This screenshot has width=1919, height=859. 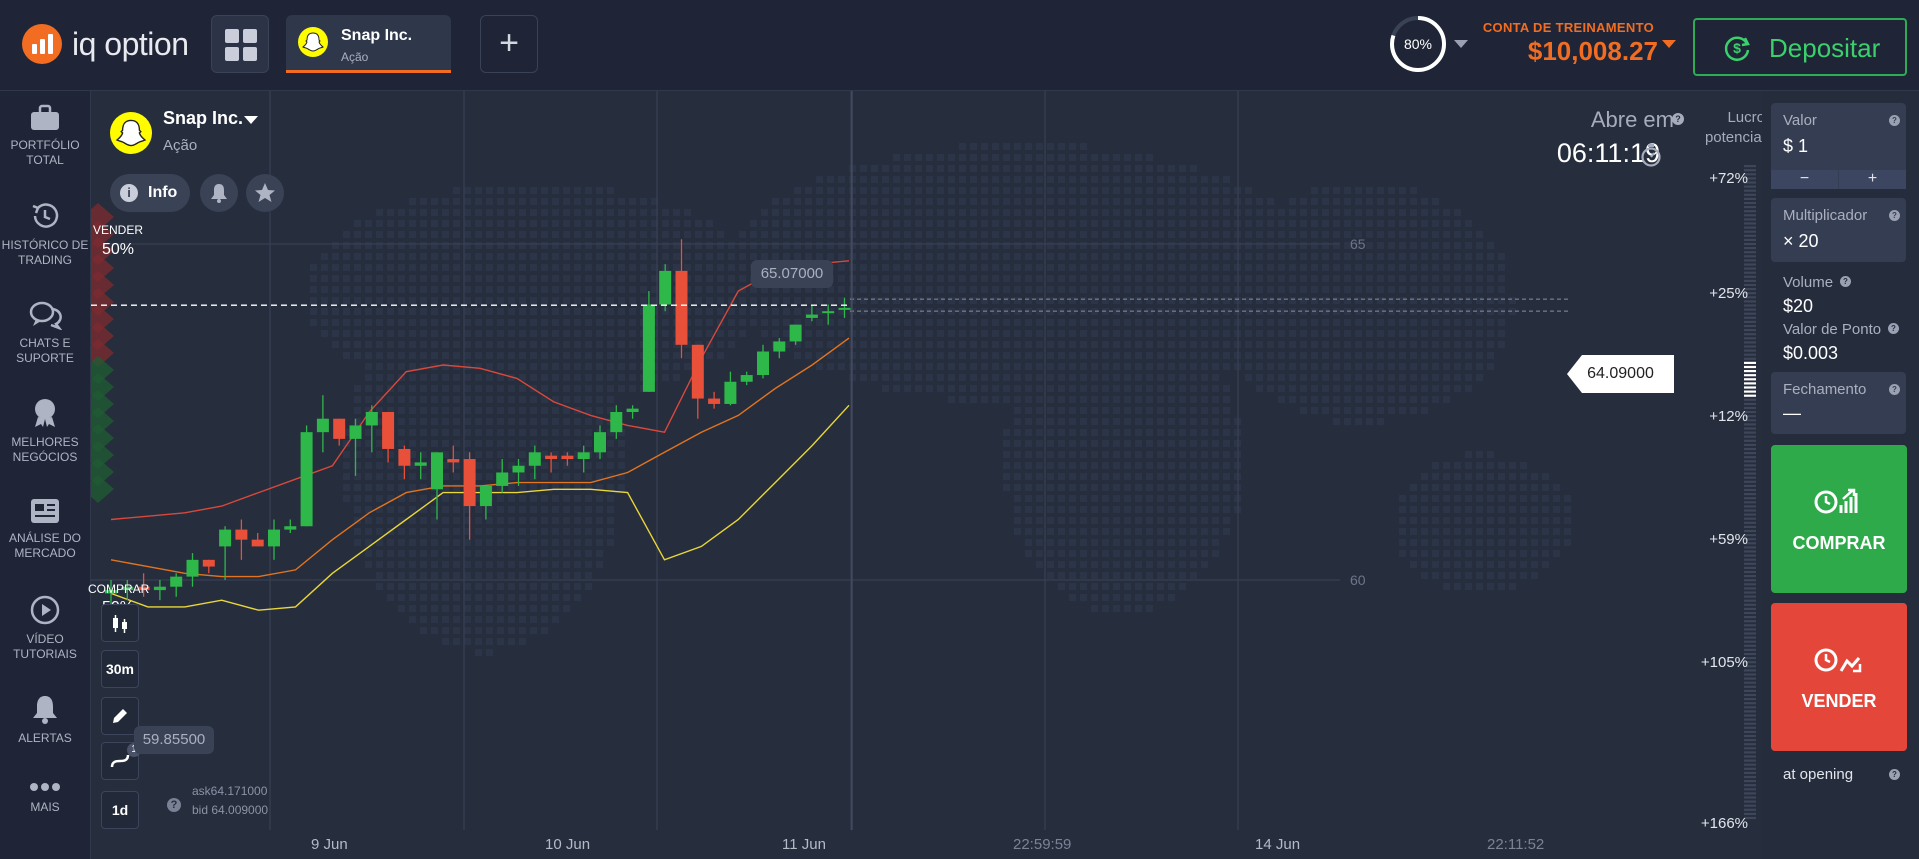 What do you see at coordinates (1839, 519) in the screenshot?
I see `buy-button: COMPRAR` at bounding box center [1839, 519].